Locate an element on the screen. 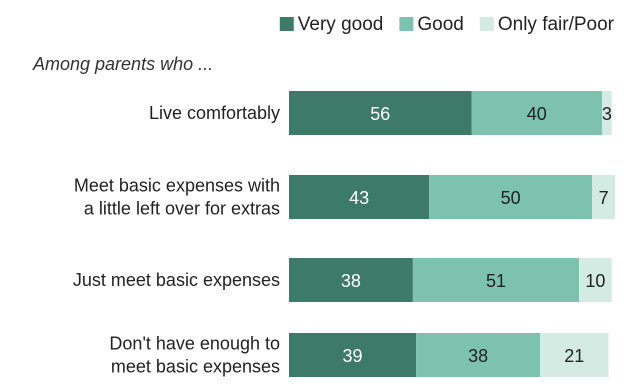  legend-label: Very good is located at coordinates (341, 24).